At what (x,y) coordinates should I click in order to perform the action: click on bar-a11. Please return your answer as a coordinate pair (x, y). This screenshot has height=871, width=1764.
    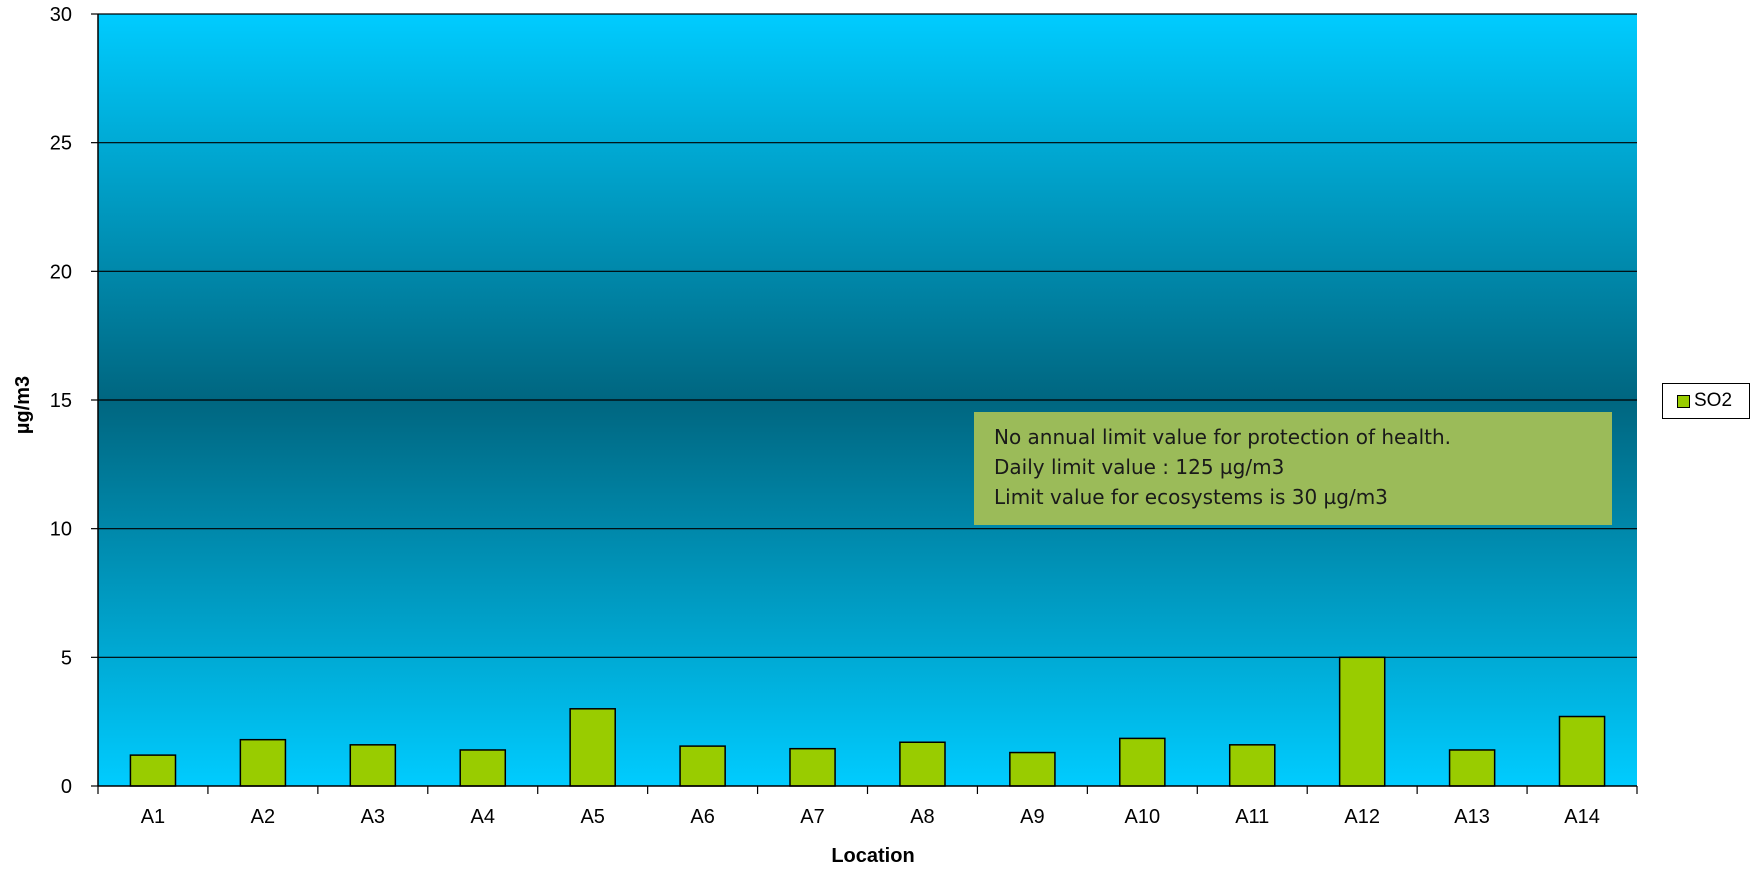
    Looking at the image, I should click on (1252, 765).